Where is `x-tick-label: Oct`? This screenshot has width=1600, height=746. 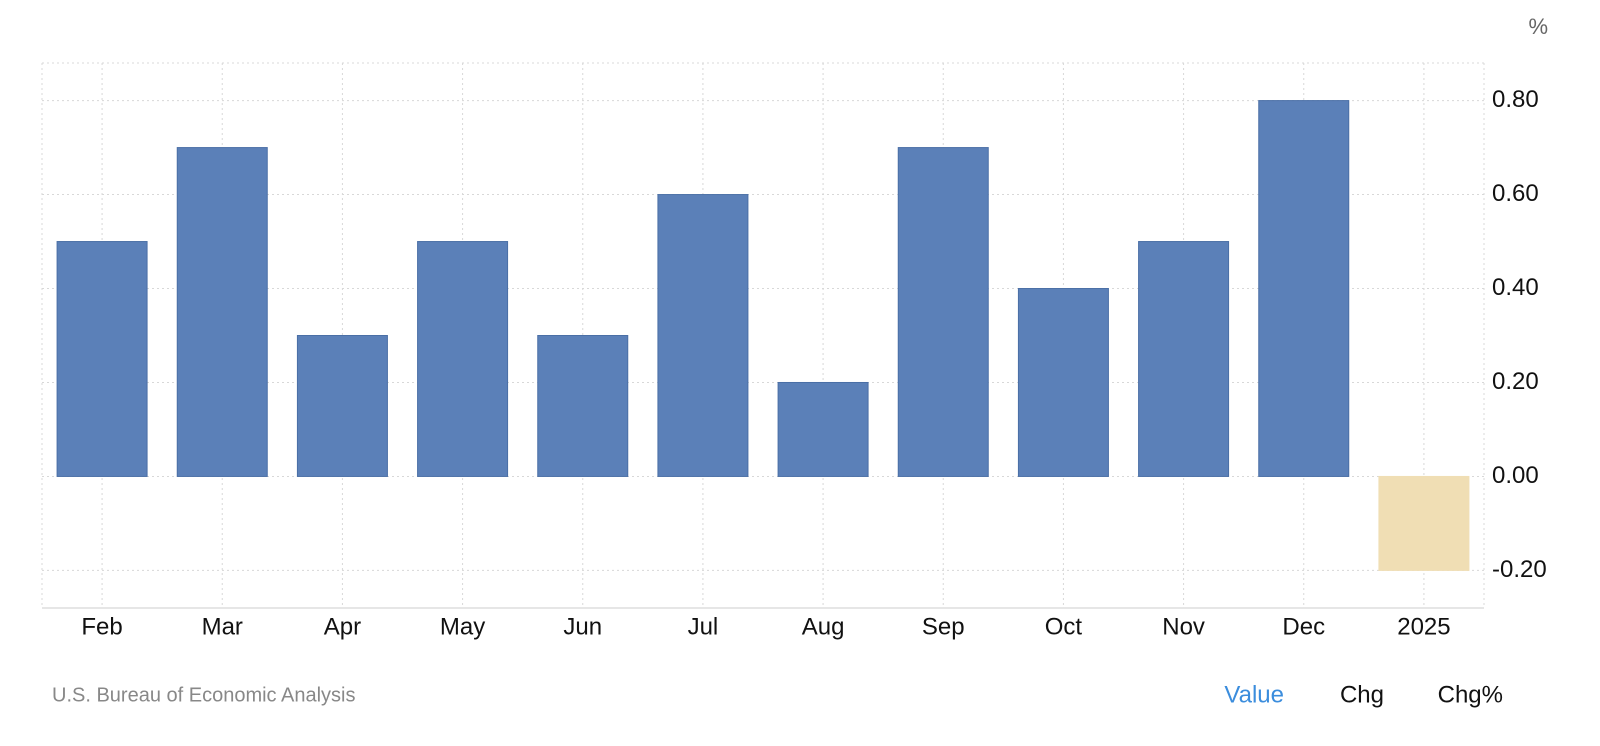 x-tick-label: Oct is located at coordinates (1064, 626).